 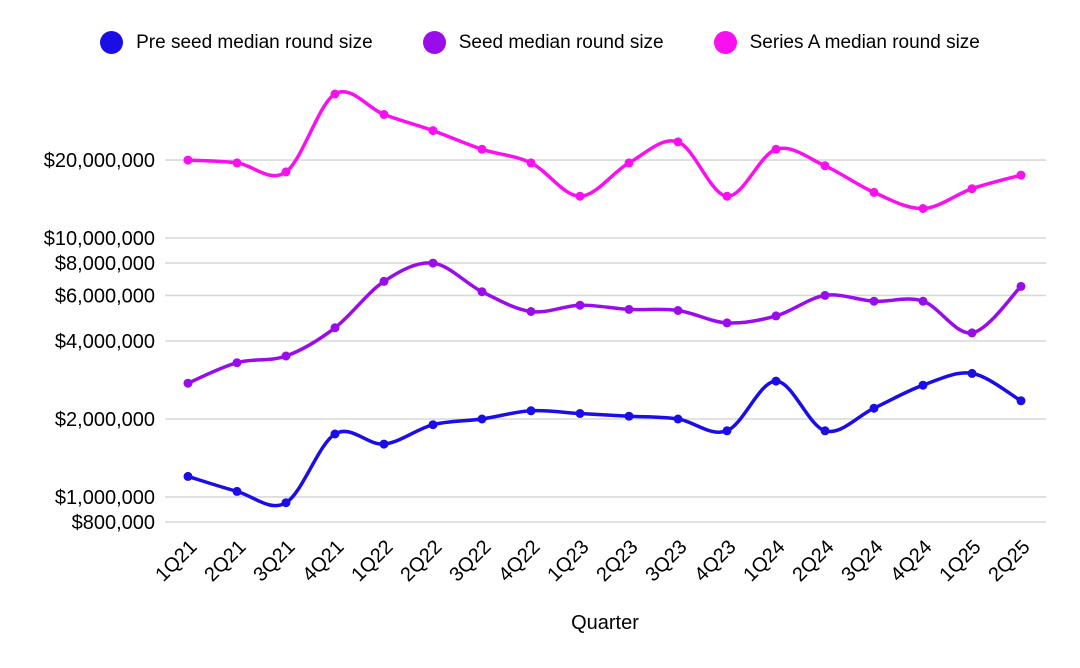 What do you see at coordinates (105, 420) in the screenshot?
I see `y-tick-label: $2,000,000` at bounding box center [105, 420].